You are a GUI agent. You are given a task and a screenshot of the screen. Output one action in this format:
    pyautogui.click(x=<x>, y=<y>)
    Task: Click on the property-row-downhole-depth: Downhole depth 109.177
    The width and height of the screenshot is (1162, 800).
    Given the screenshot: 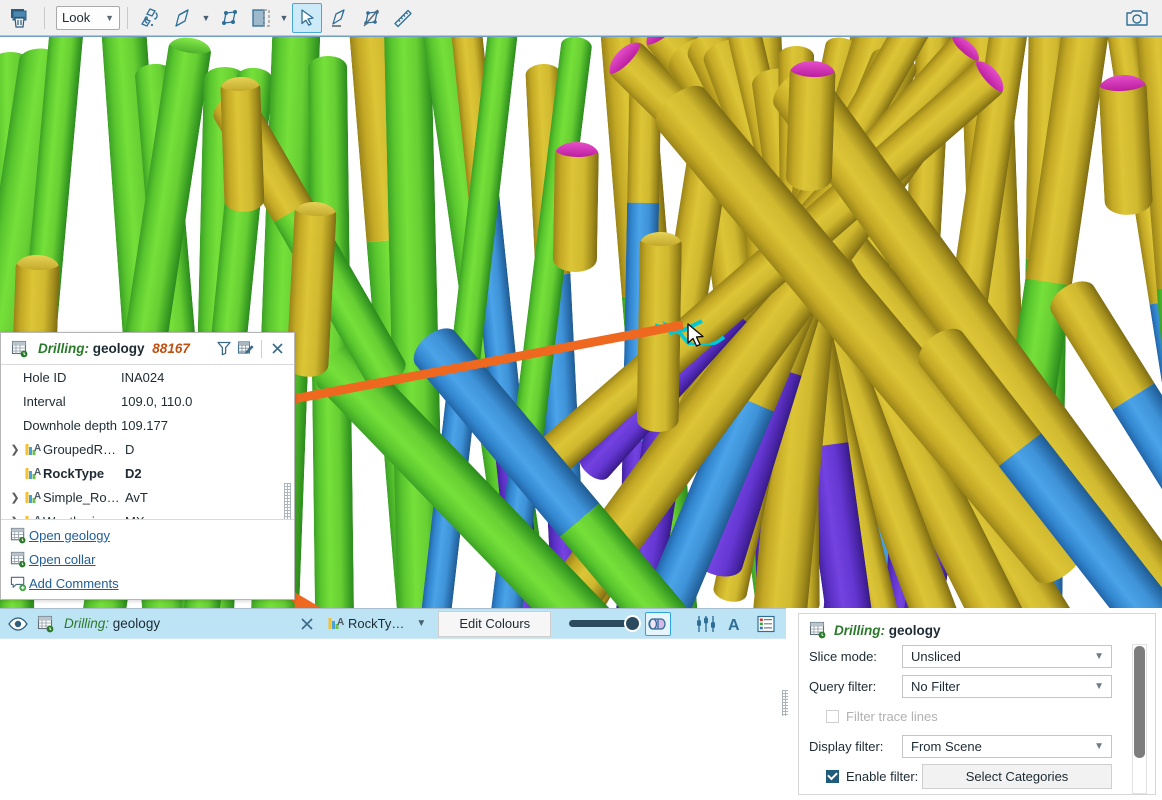 What is the action you would take?
    pyautogui.click(x=147, y=425)
    